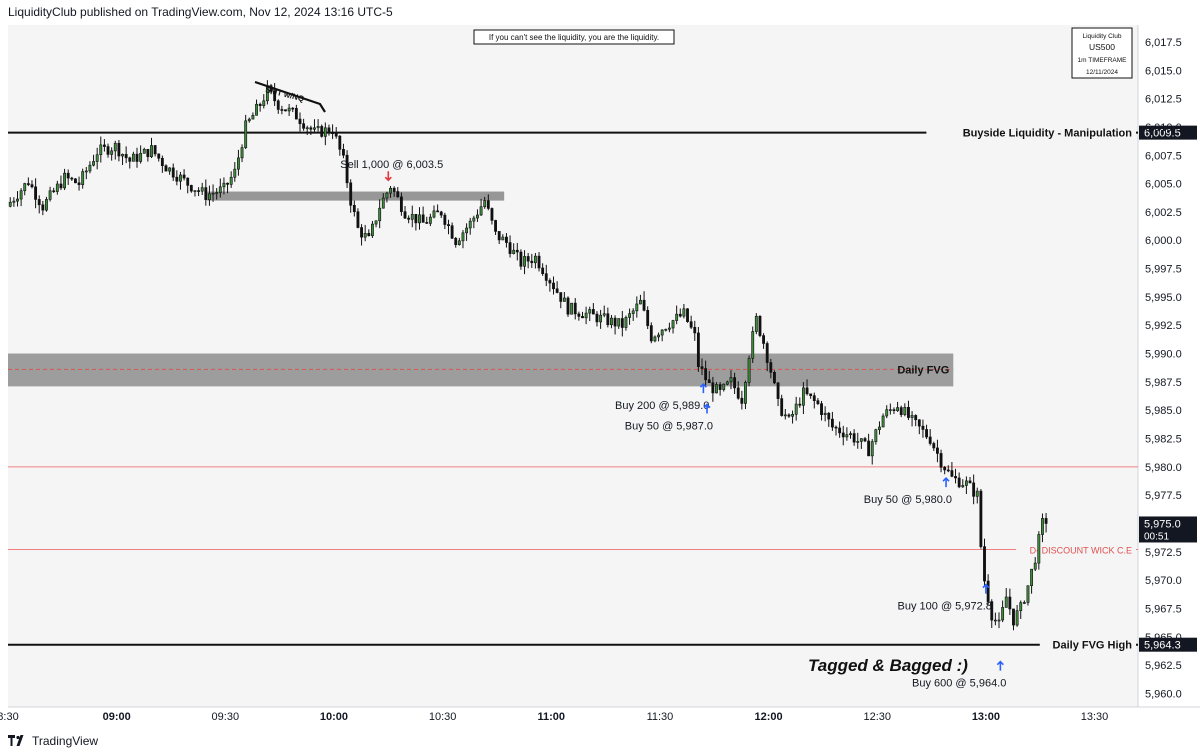  Describe the element at coordinates (1081, 551) in the screenshot. I see `discount-wick-ce-line-label: D- DISCOUNT WICK C.E` at that location.